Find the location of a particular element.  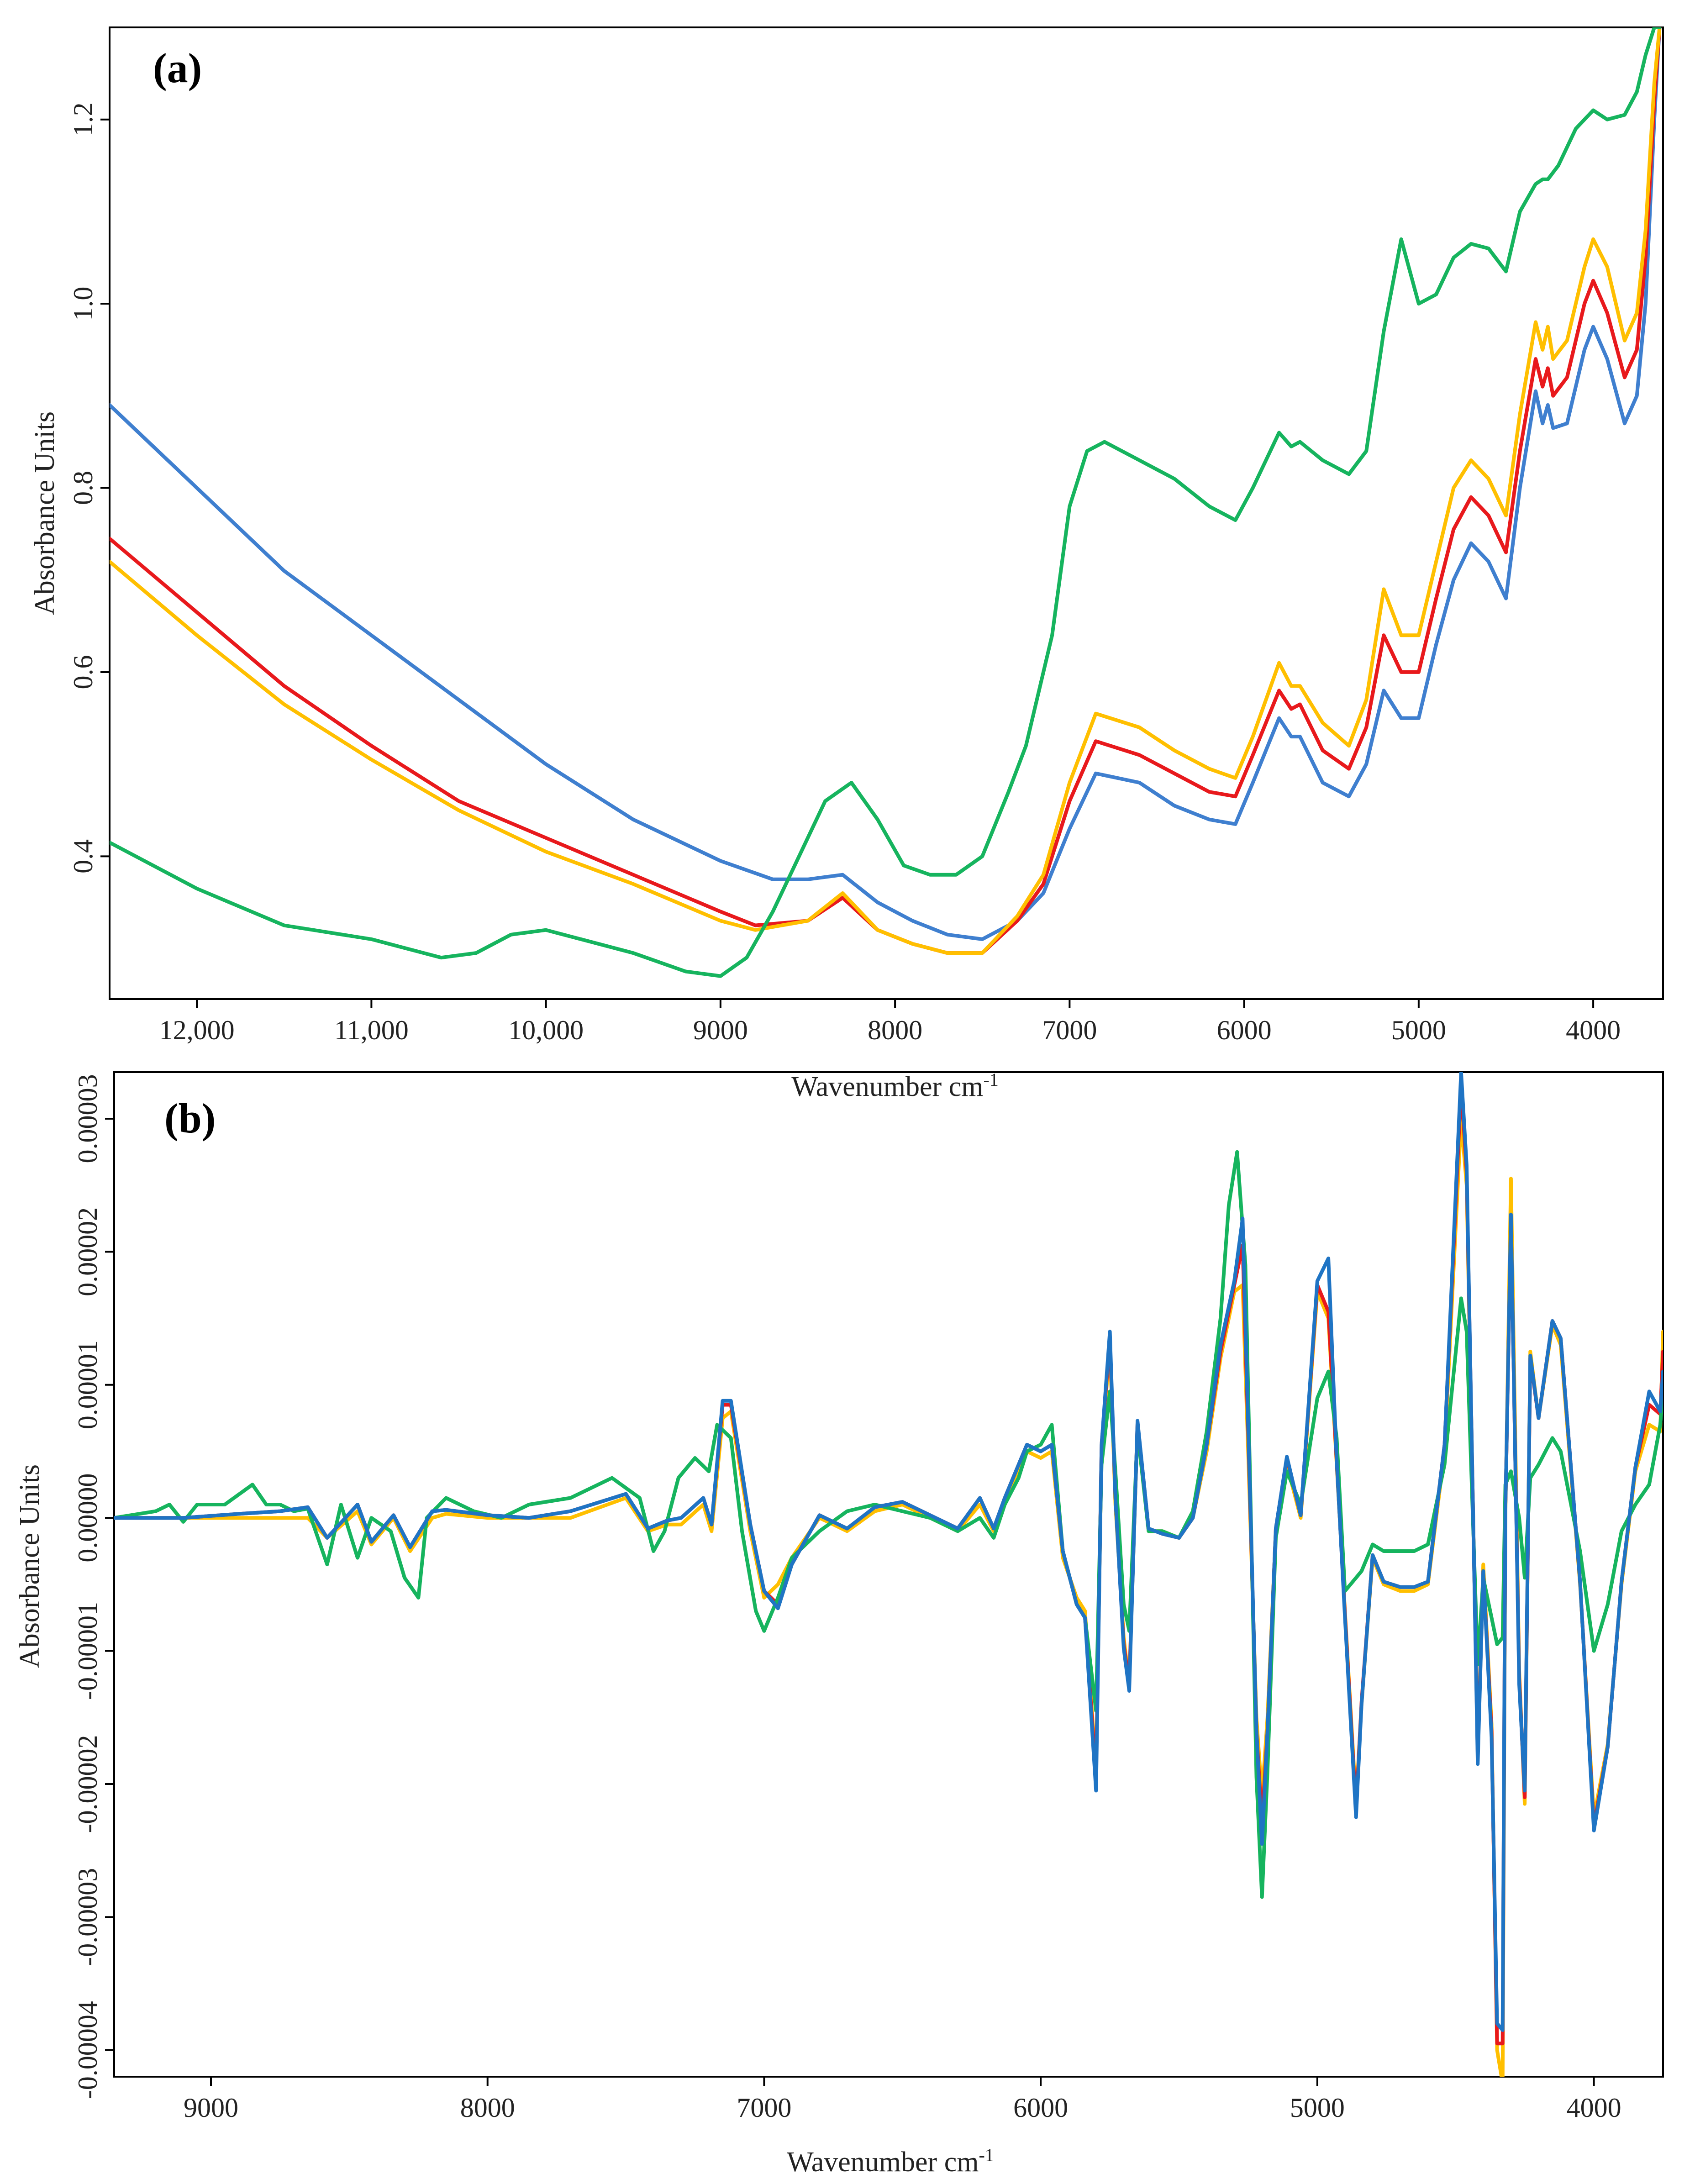

y-tick-label: -0.00004 is located at coordinates (88, 2050).